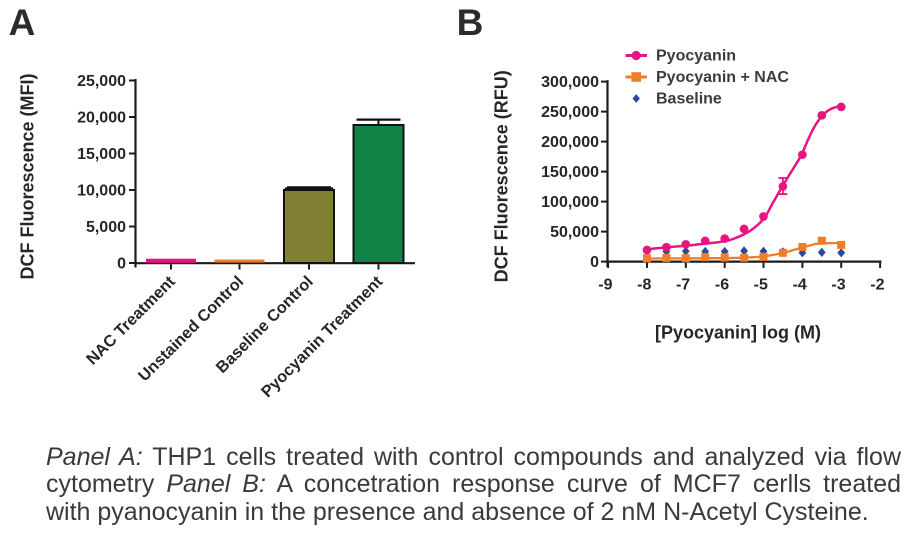  Describe the element at coordinates (322, 336) in the screenshot. I see `svg-text: Pyocyanin Treatment` at that location.